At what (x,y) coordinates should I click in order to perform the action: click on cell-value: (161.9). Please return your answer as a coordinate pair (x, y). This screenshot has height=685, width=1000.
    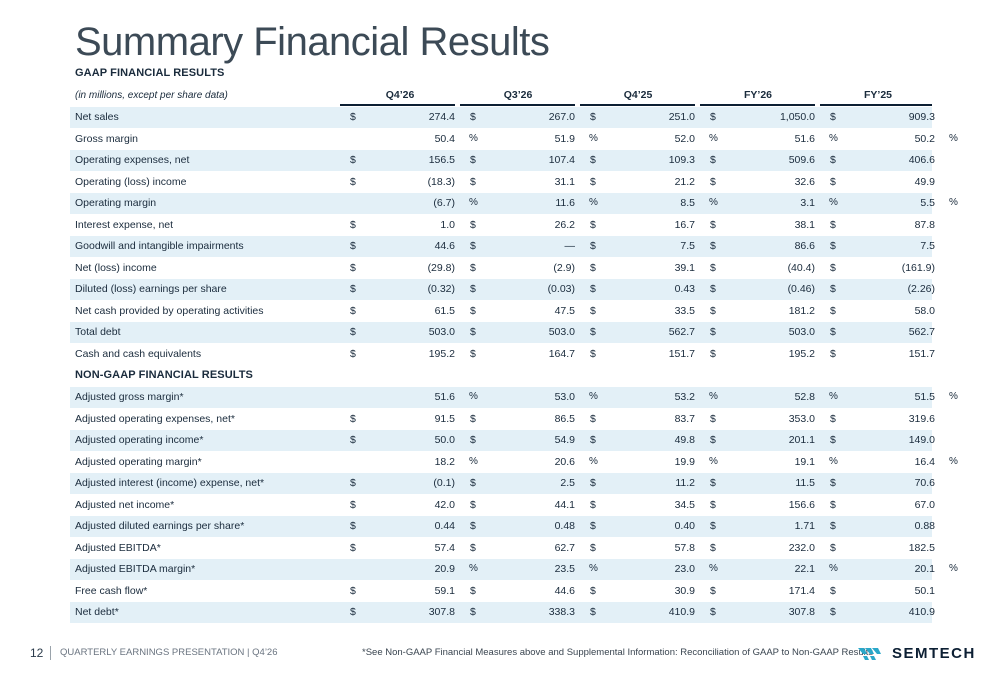
    Looking at the image, I should click on (918, 267).